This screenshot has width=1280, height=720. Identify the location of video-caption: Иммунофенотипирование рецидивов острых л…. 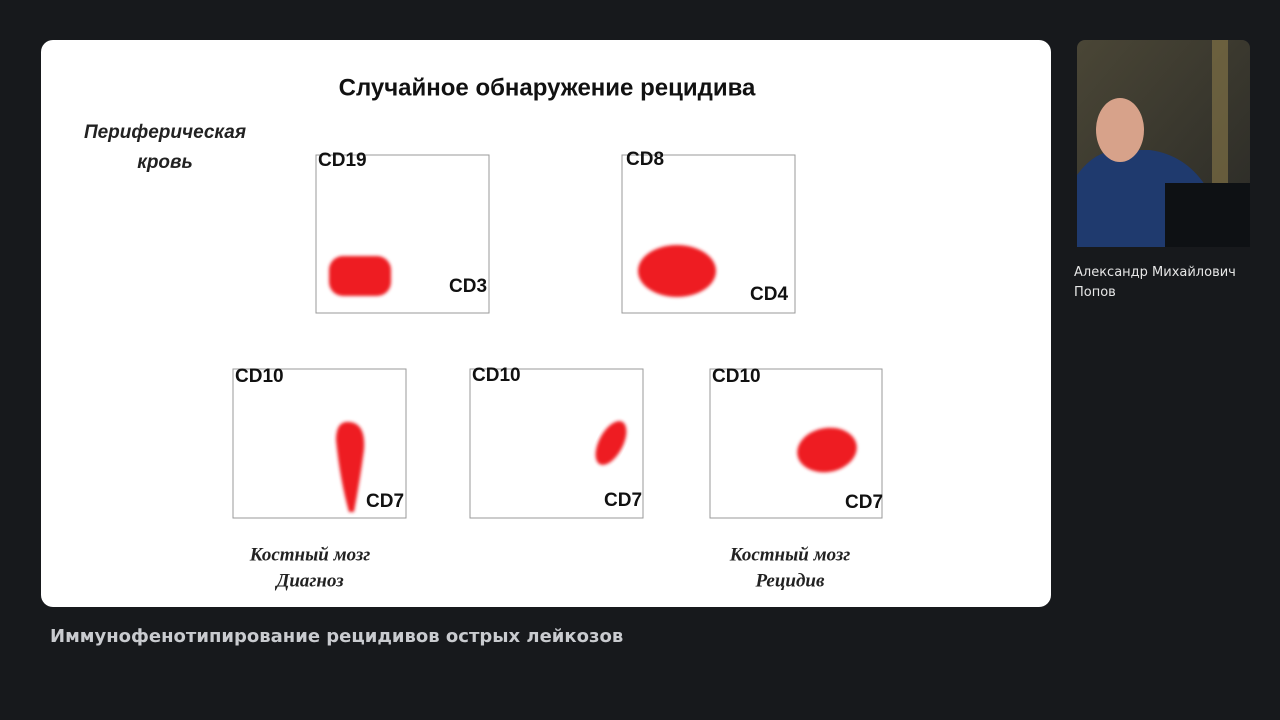
(337, 636).